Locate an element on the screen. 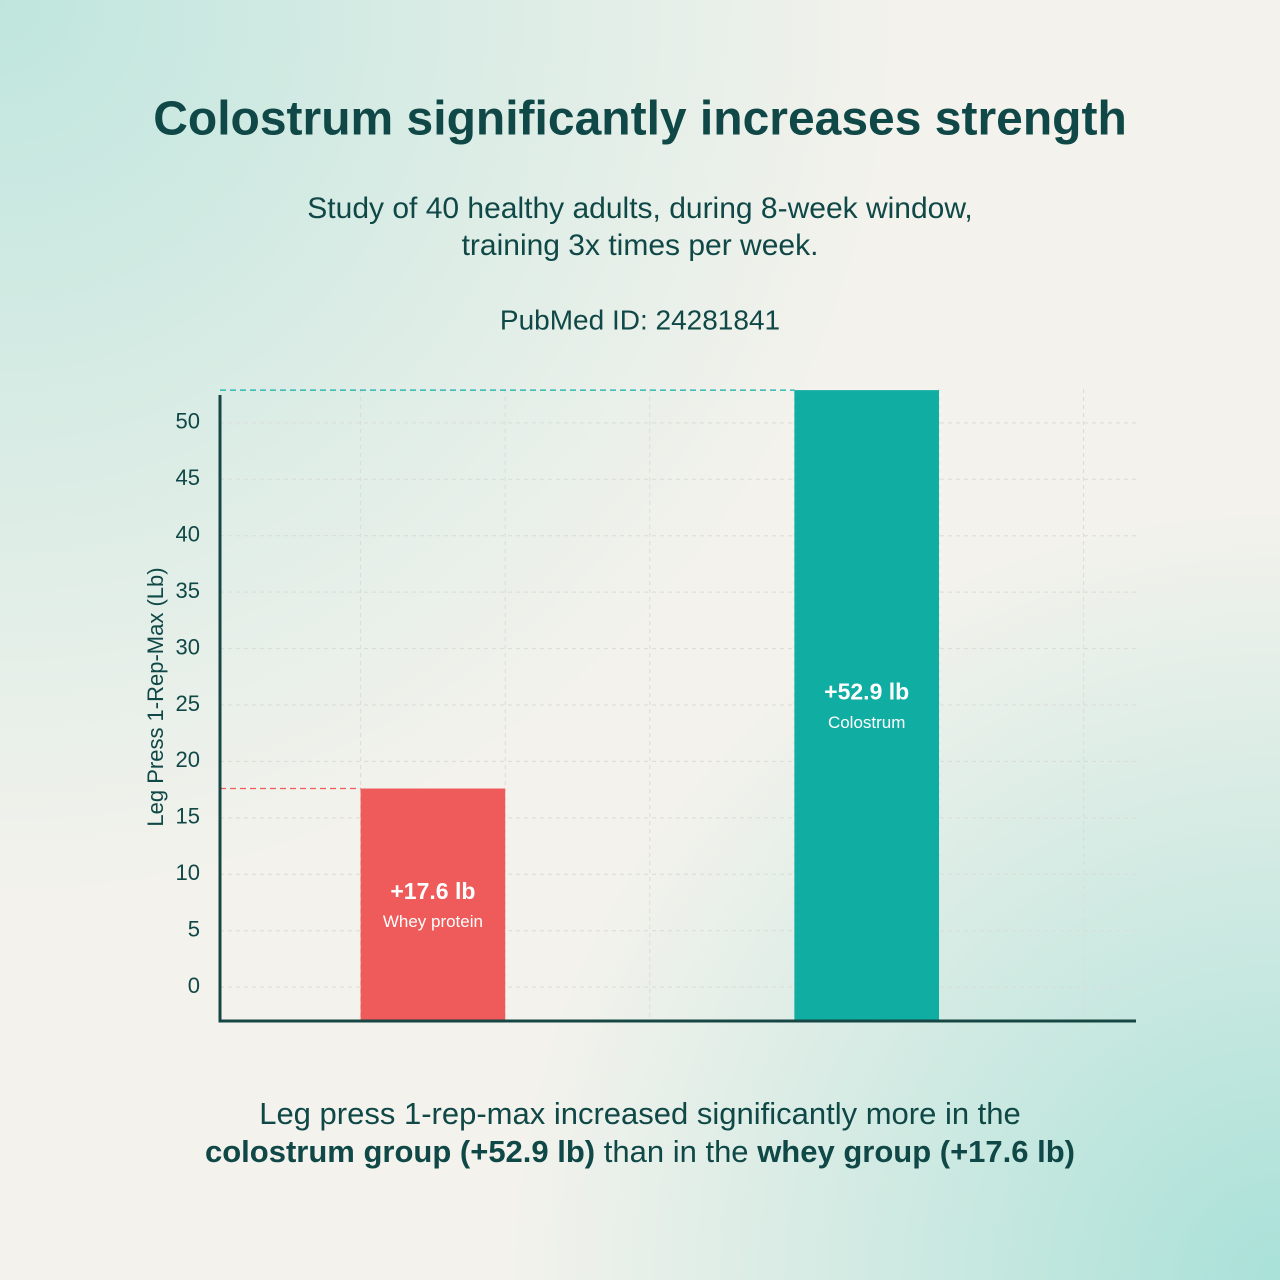  y-tick-label: 10 is located at coordinates (188, 872).